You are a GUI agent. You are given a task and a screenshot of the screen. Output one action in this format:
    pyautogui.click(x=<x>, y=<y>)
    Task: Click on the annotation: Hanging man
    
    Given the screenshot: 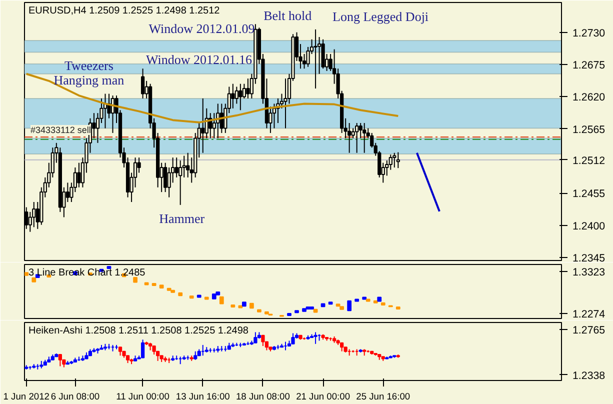 What is the action you would take?
    pyautogui.click(x=89, y=80)
    